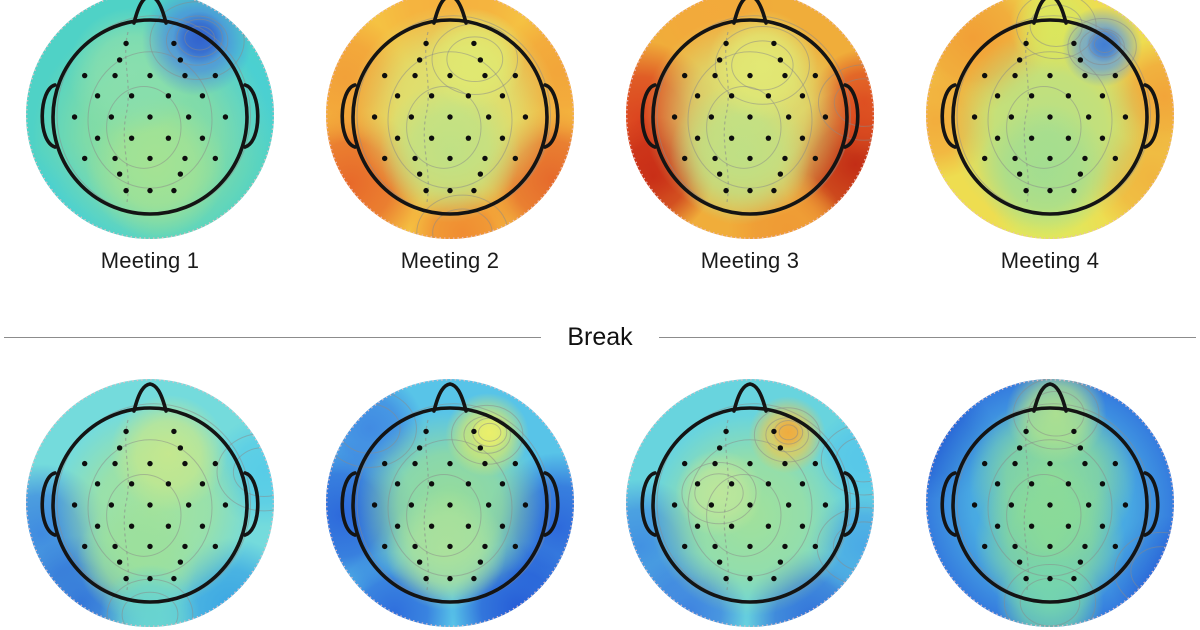  I want to click on break-label: Break, so click(600, 337).